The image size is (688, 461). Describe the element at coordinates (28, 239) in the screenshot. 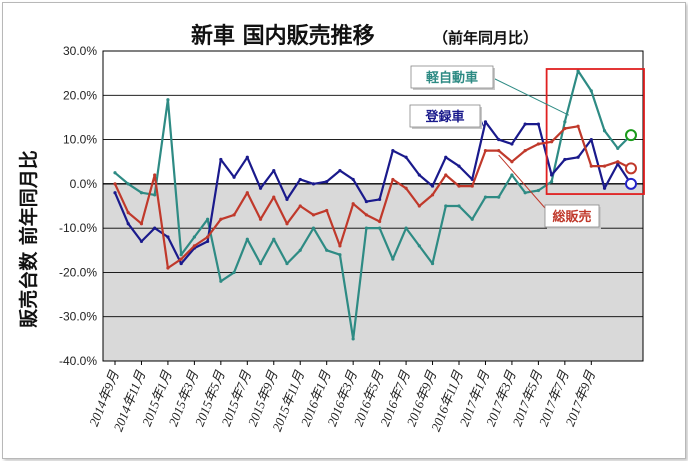

I see `y-axis-label: 販売台数 前年同月比` at that location.